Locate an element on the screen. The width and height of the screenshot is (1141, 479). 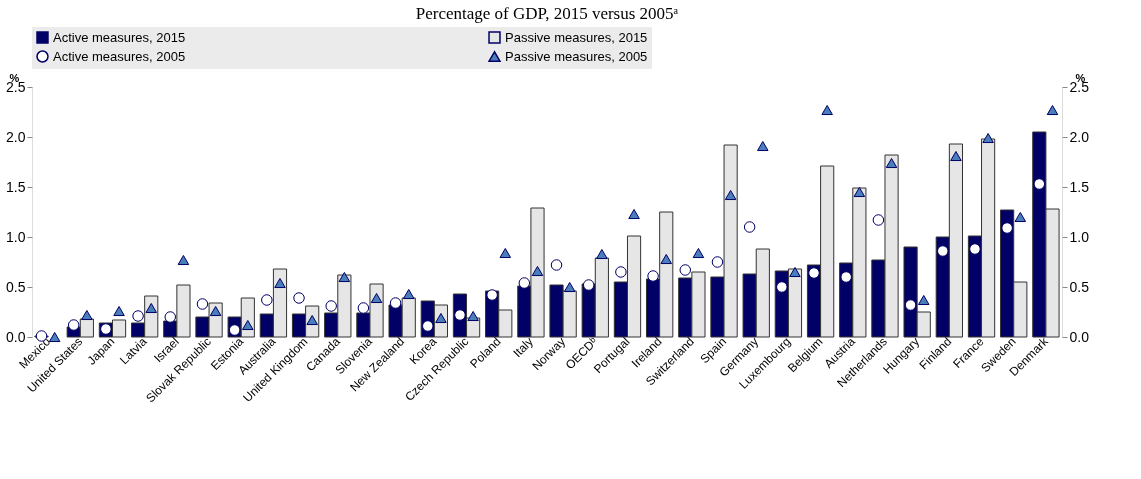
legend-label: Passive measures, 2005 is located at coordinates (576, 56).